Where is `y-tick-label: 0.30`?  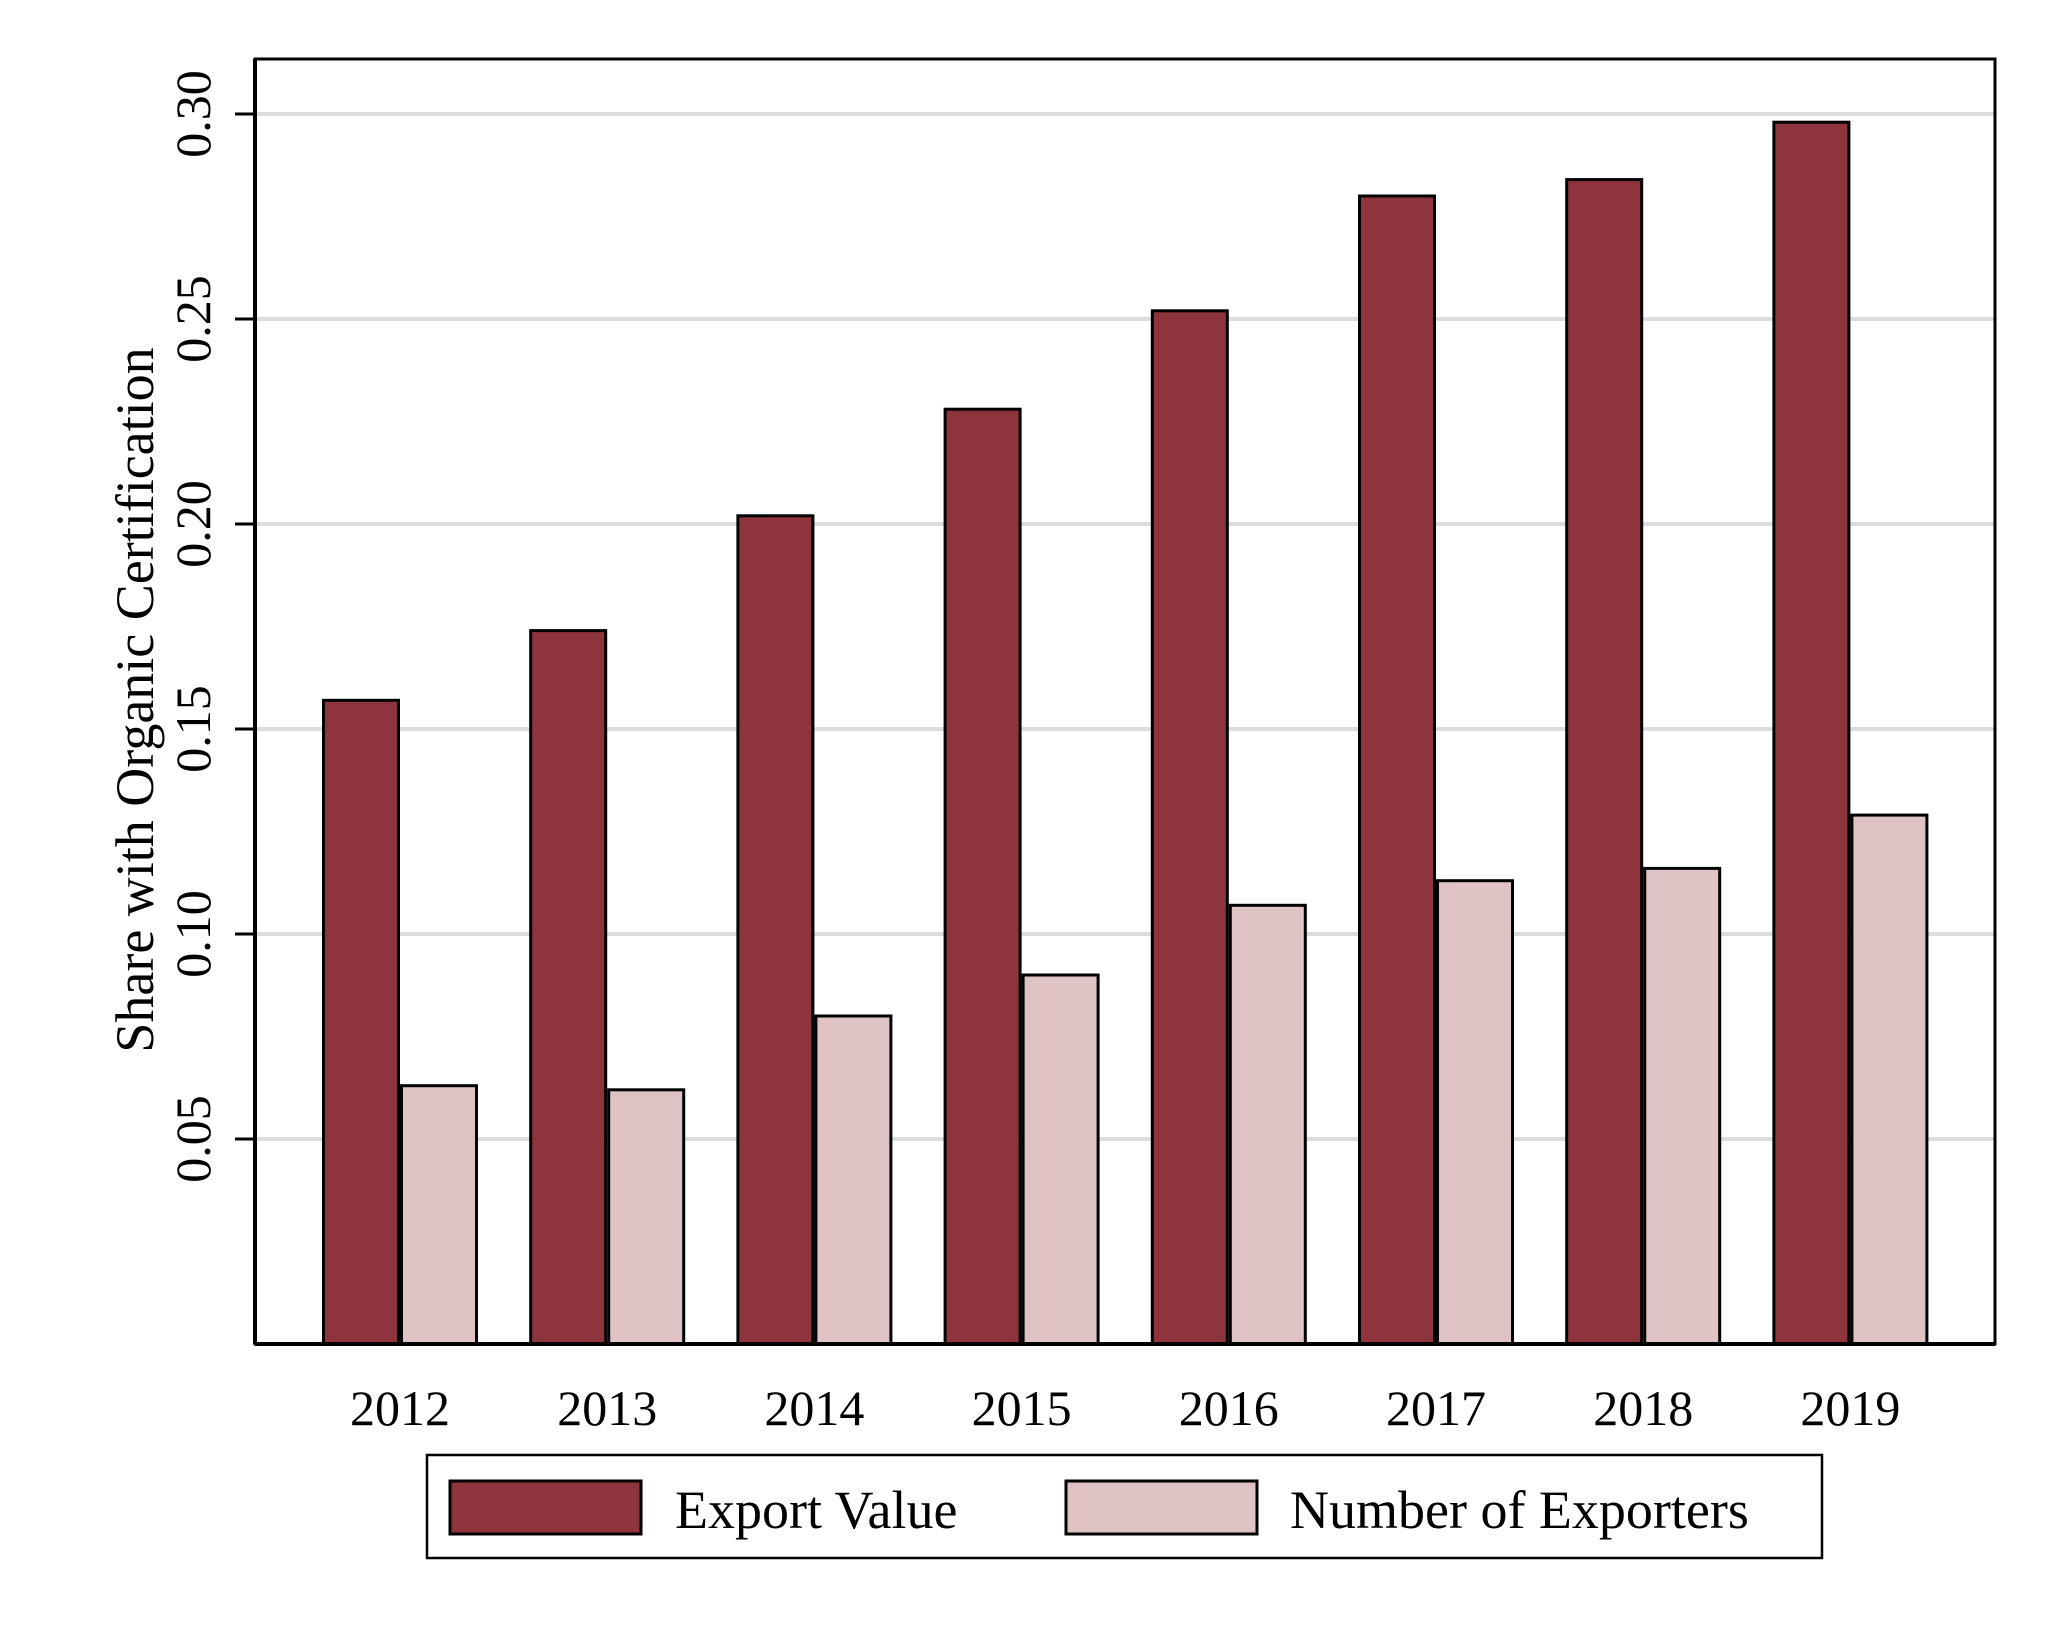
y-tick-label: 0.30 is located at coordinates (193, 114).